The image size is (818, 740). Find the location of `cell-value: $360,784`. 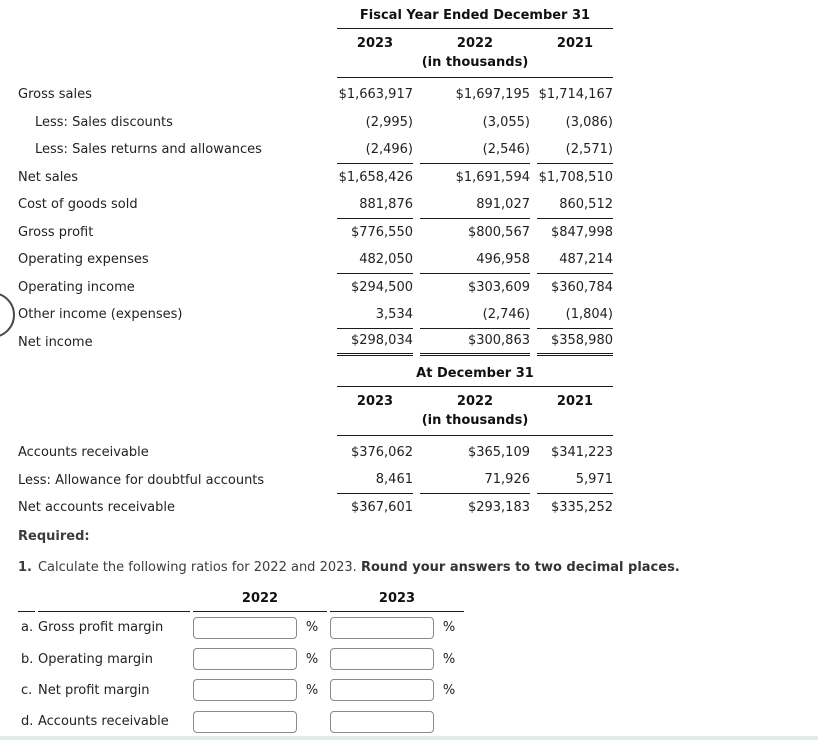

cell-value: $360,784 is located at coordinates (581, 287).